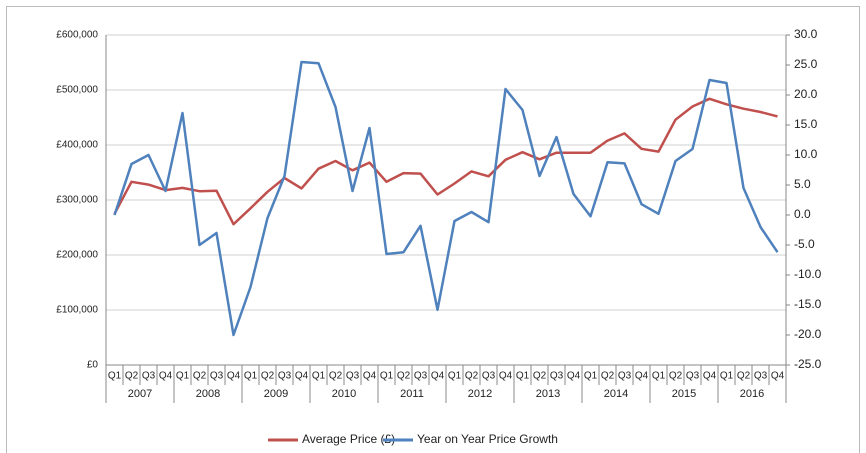 The height and width of the screenshot is (453, 866). What do you see at coordinates (616, 394) in the screenshot?
I see `year-label: 2014` at bounding box center [616, 394].